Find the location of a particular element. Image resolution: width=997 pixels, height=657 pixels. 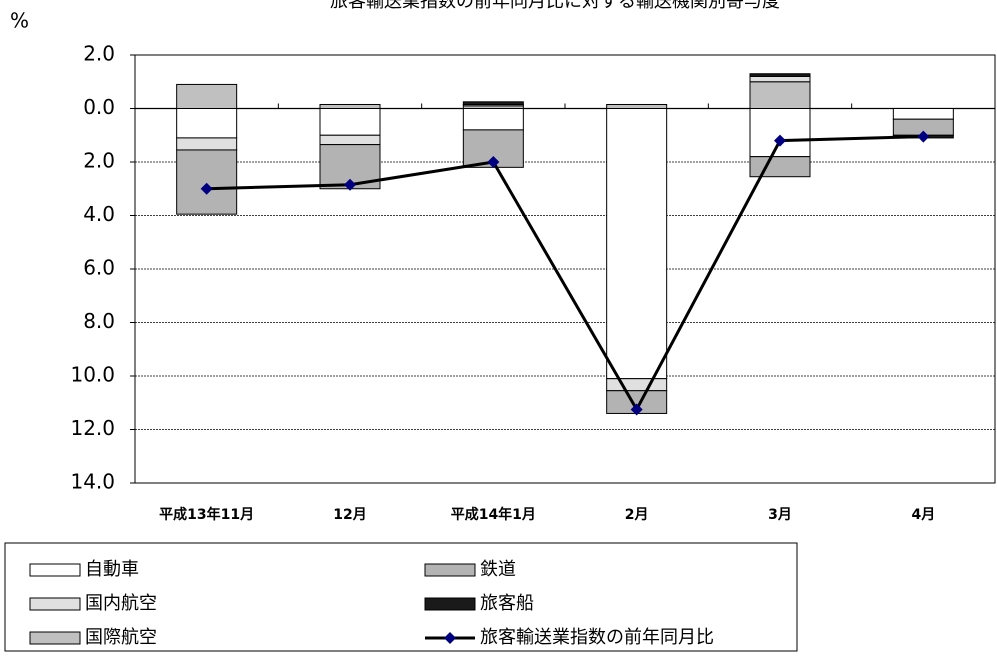

legend-marker is located at coordinates (450, 638).